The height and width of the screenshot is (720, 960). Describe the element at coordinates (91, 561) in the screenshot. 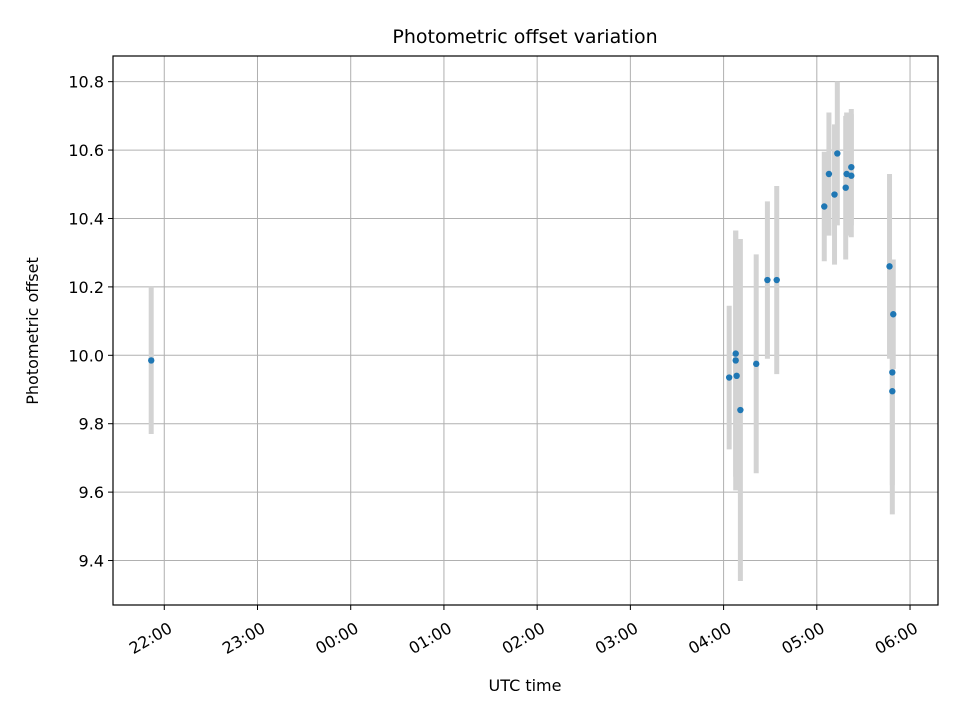

I see `y-tick-label: 9.4` at that location.